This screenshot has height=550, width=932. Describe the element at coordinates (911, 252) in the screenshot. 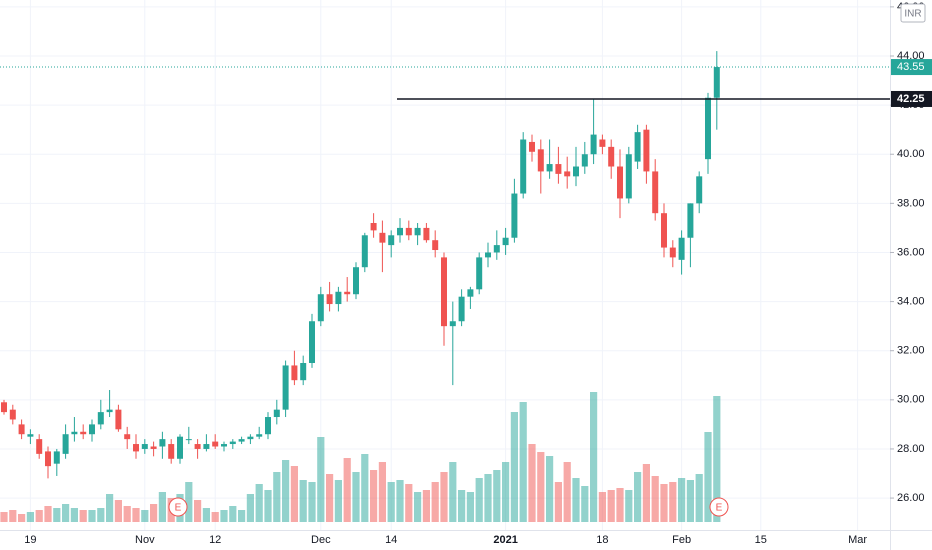

I see `y-tick-label: 36.00` at that location.